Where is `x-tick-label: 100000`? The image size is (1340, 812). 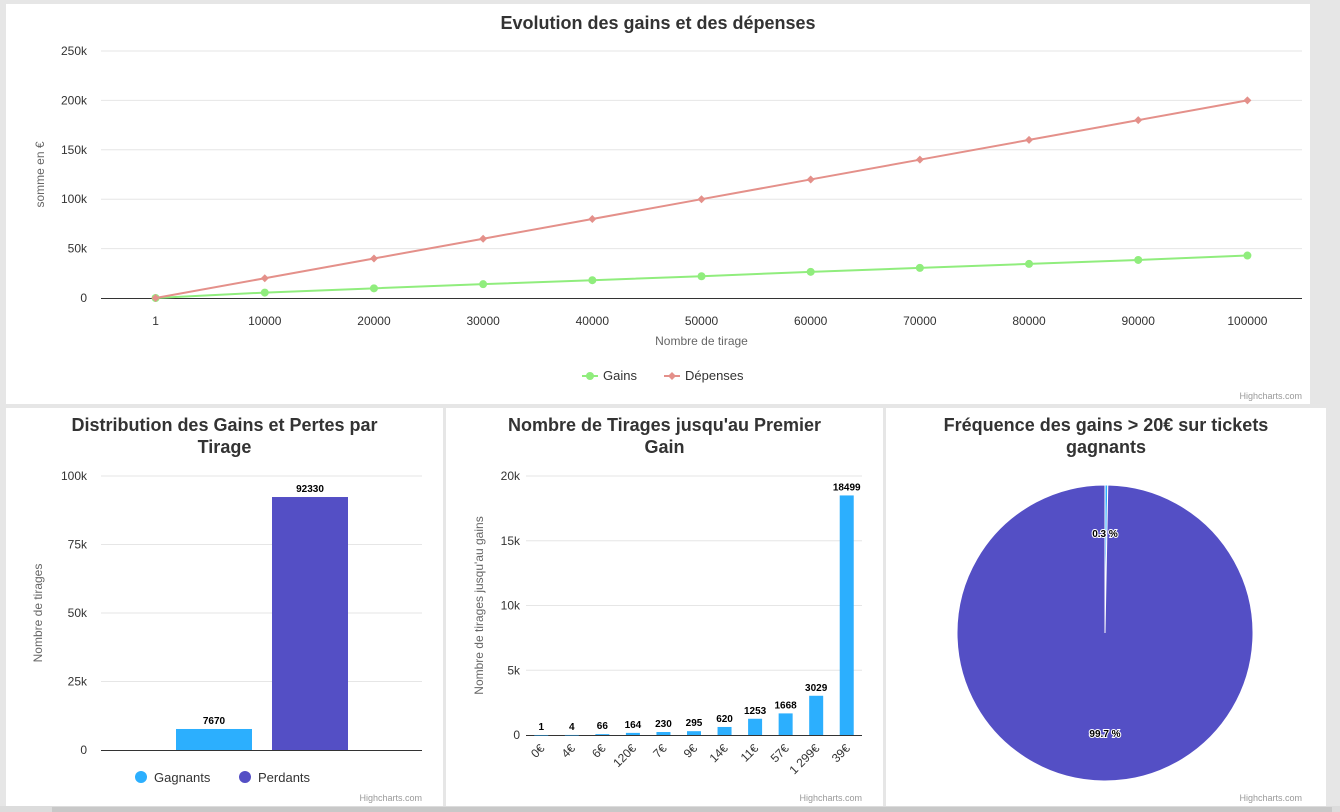 x-tick-label: 100000 is located at coordinates (1247, 321).